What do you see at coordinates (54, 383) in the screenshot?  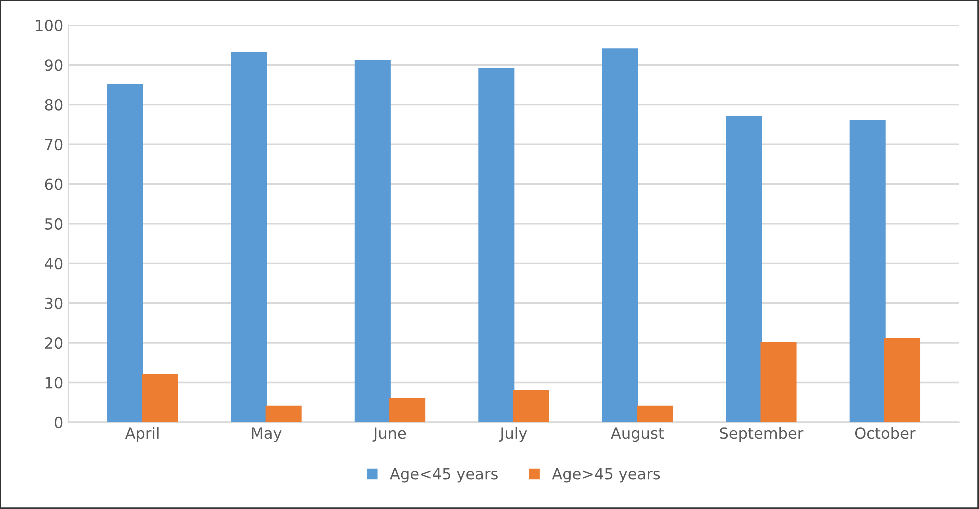 I see `y-tick-label: 10` at bounding box center [54, 383].